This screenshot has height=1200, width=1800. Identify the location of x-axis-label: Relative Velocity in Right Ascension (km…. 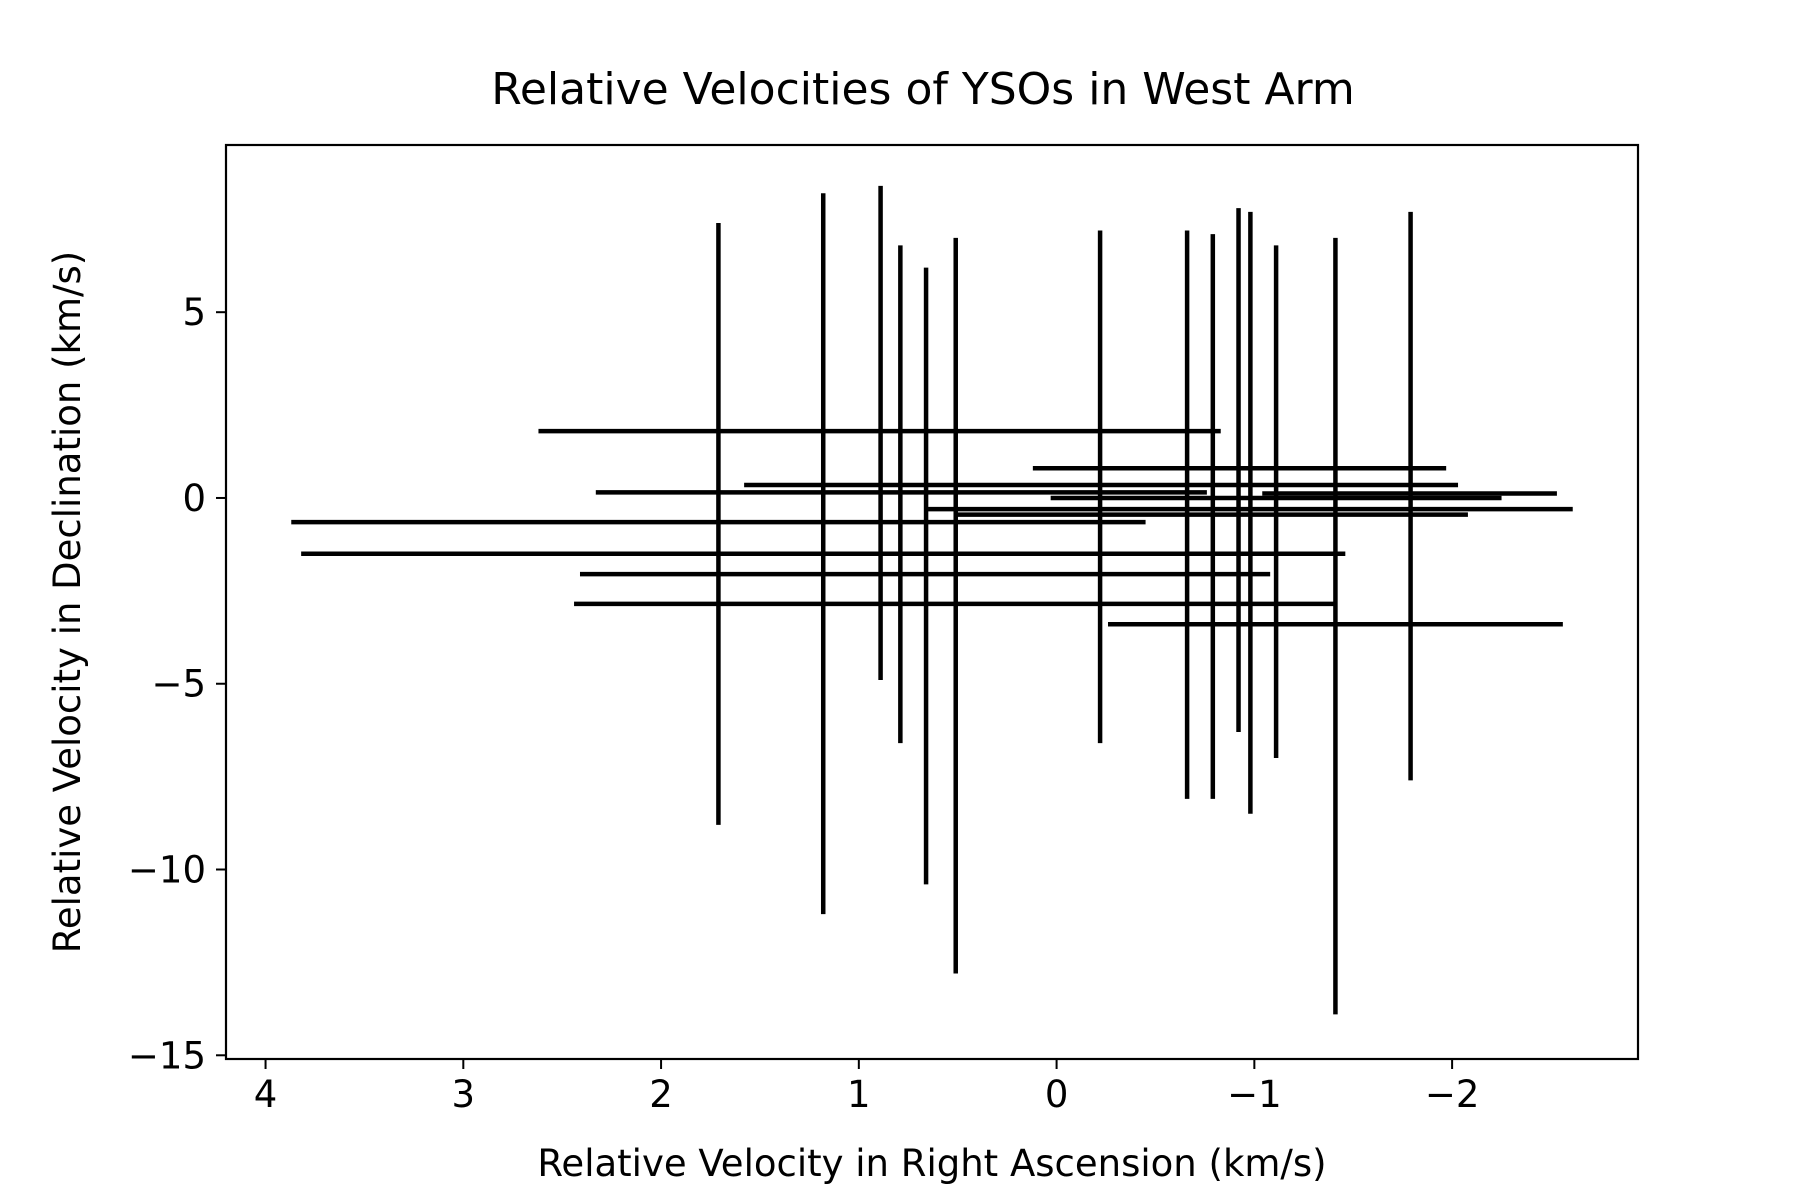
(931, 1163).